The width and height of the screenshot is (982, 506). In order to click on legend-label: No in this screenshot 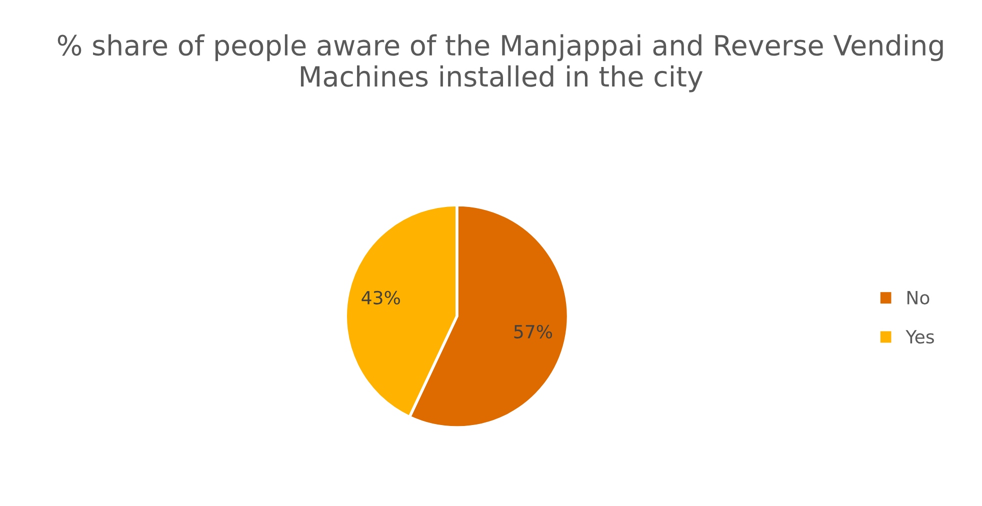, I will do `click(918, 297)`.